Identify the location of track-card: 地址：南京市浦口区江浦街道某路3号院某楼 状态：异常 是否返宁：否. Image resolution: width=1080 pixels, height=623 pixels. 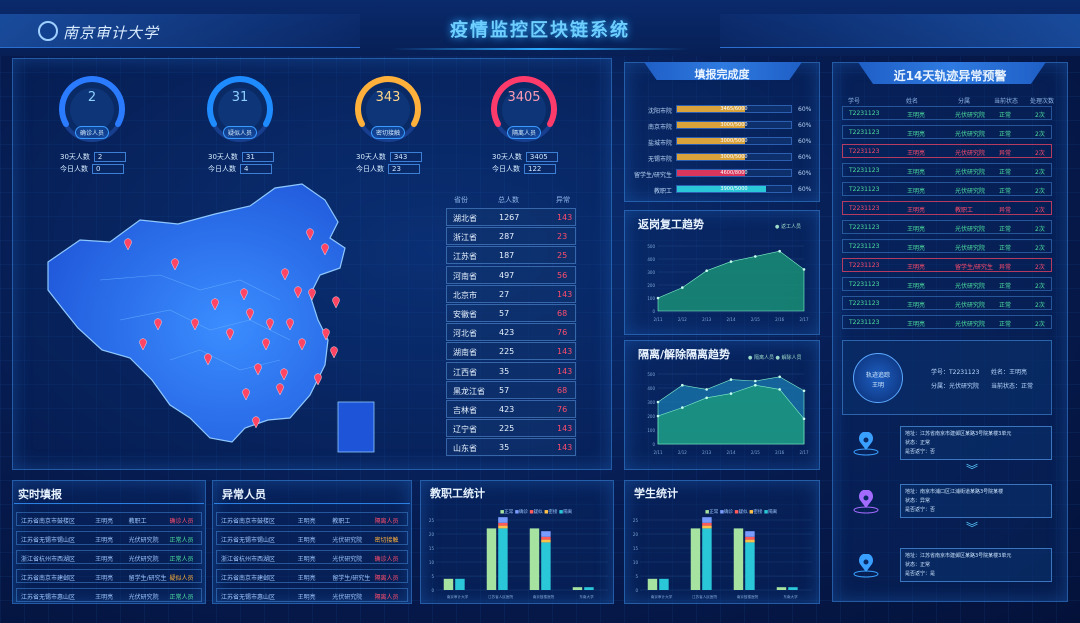
(976, 501).